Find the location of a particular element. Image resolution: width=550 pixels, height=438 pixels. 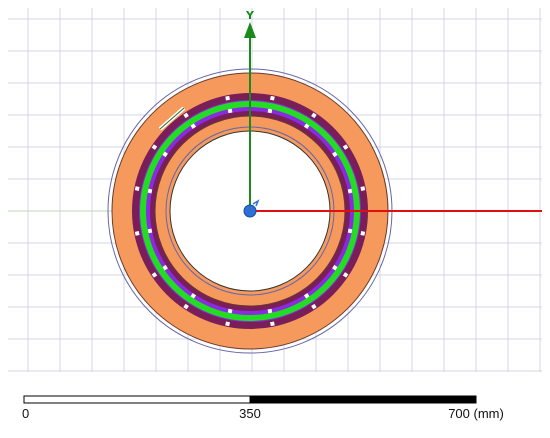

y-axis-arrowhead is located at coordinates (250, 30).